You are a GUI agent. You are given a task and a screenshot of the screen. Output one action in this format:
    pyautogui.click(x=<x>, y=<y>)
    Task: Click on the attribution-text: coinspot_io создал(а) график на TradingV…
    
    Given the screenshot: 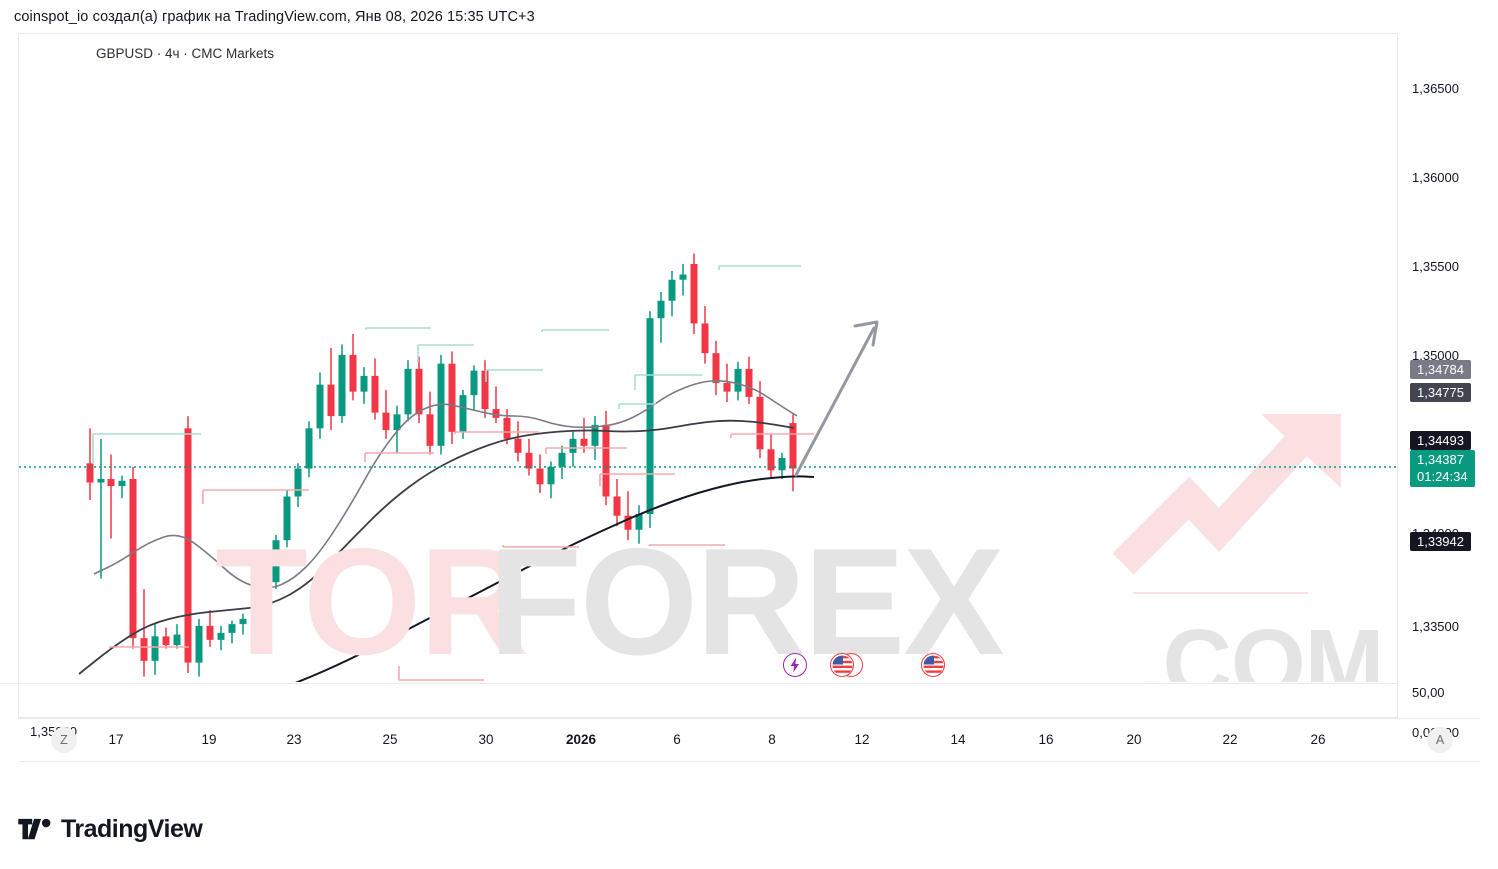 What is the action you would take?
    pyautogui.click(x=274, y=17)
    